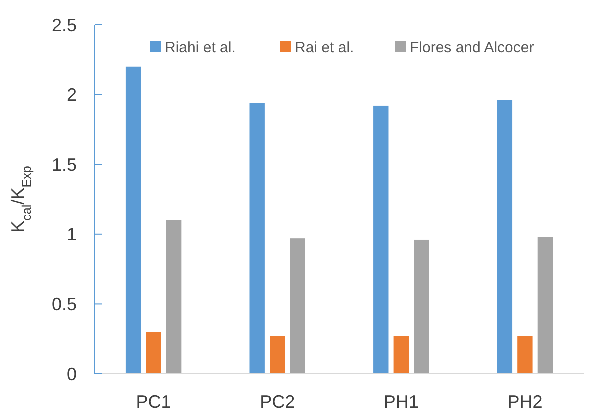 The height and width of the screenshot is (419, 596). I want to click on legend-label: Riahi et al., so click(200, 47).